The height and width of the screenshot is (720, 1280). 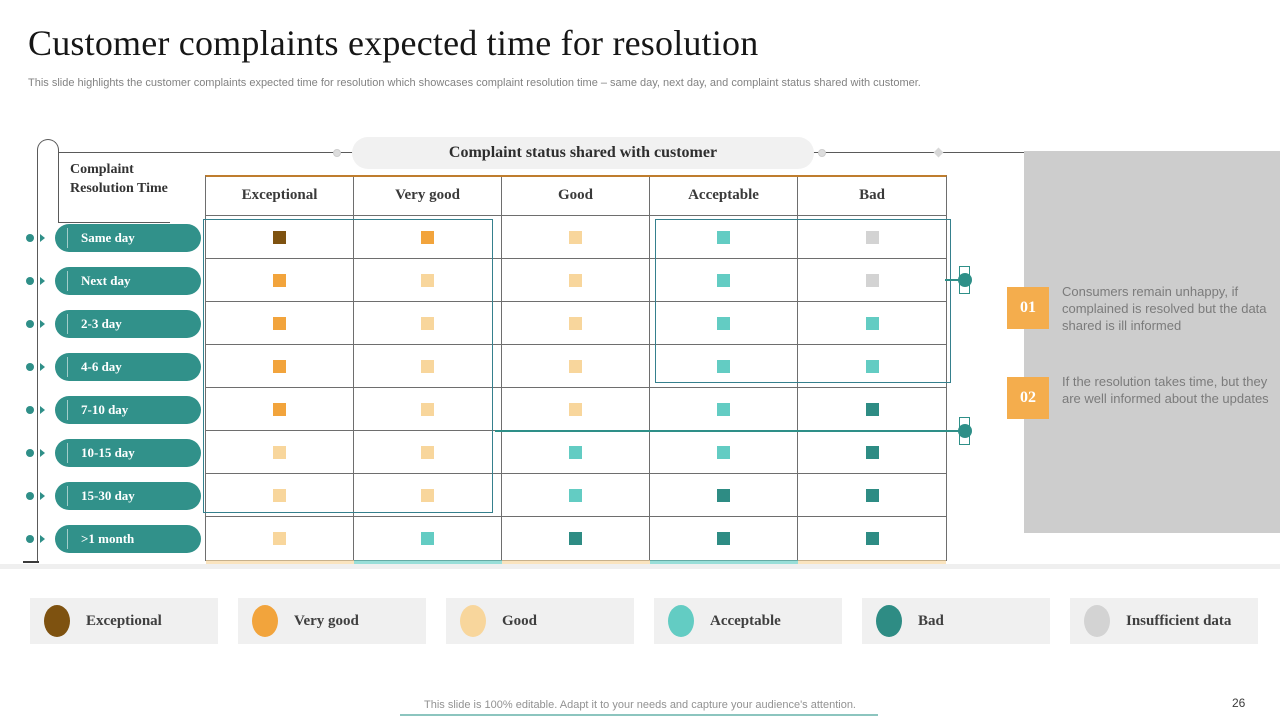 I want to click on callout-number-01: 01, so click(x=1028, y=308).